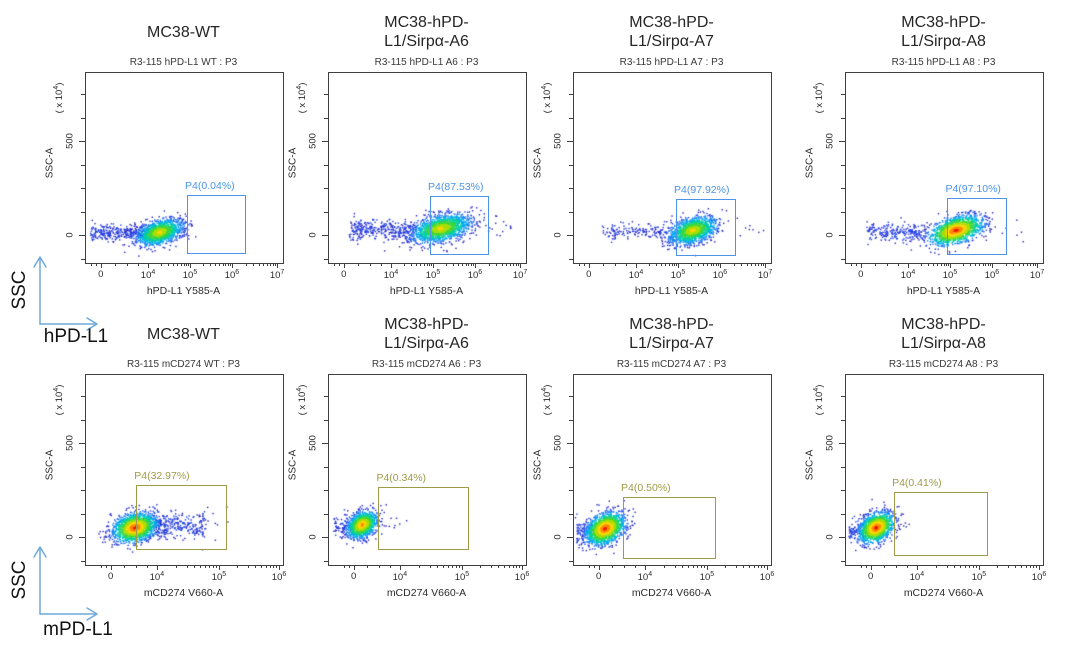  I want to click on panel-title: MC38-hPD- L1/Sirpα-A7, so click(671, 32).